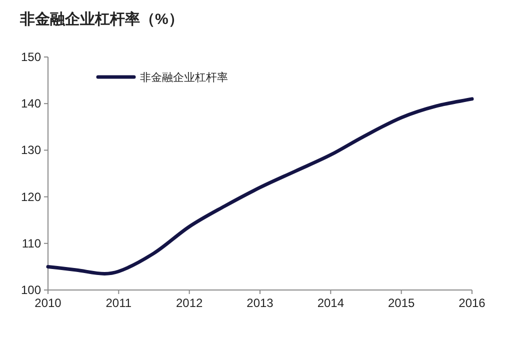 This screenshot has height=349, width=524. What do you see at coordinates (184, 77) in the screenshot?
I see `legend-label: 非金融企业杠杆率` at bounding box center [184, 77].